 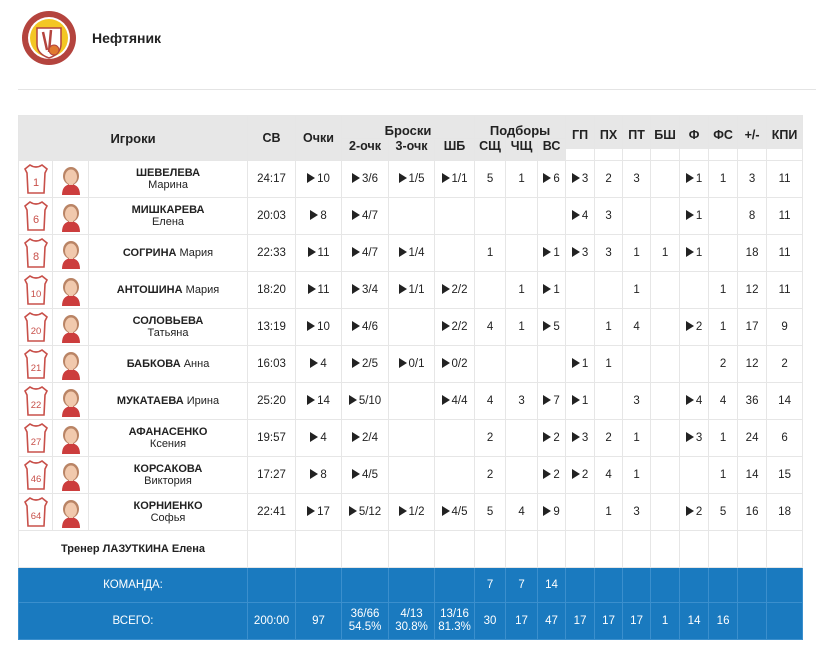 I want to click on player-name: МИШКАРЕВА Елена, so click(x=168, y=216).